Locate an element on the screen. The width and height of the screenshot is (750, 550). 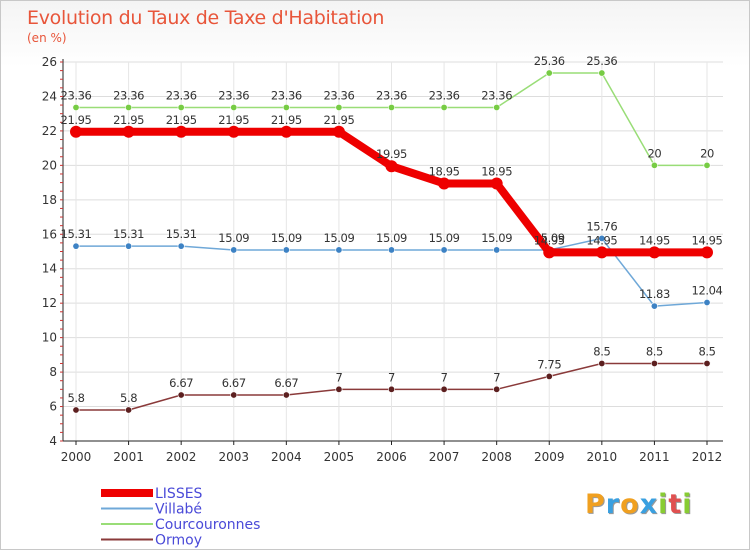
x-tick-label: 2000 is located at coordinates (76, 457).